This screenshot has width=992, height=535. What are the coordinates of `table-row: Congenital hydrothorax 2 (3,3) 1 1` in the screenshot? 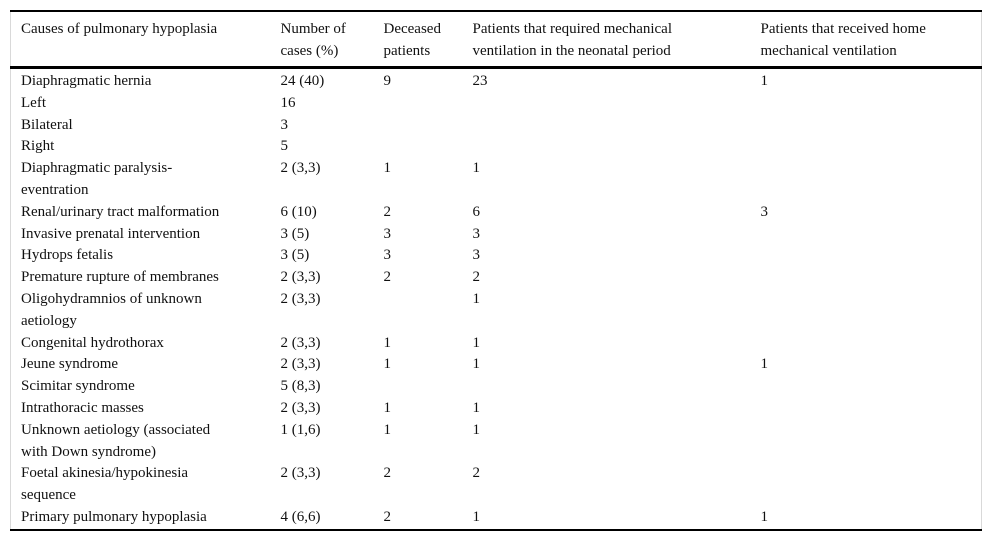 It's located at (496, 344).